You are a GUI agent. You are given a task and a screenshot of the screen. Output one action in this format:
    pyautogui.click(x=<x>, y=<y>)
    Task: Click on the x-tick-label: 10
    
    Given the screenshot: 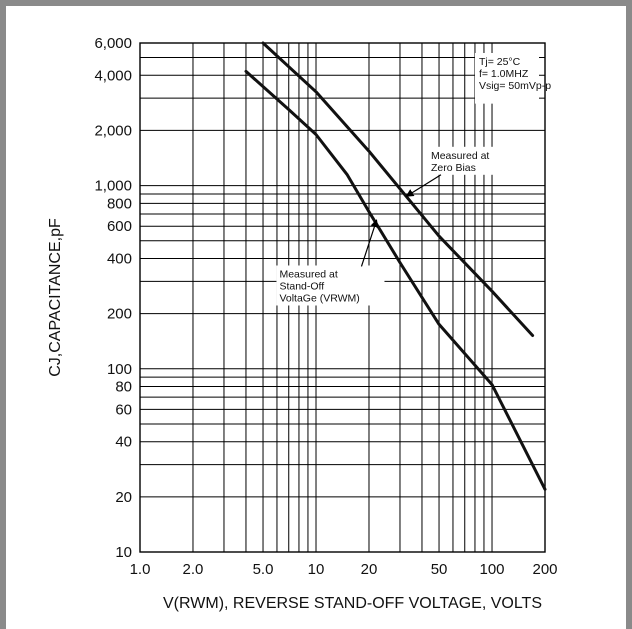 What is the action you would take?
    pyautogui.click(x=316, y=569)
    